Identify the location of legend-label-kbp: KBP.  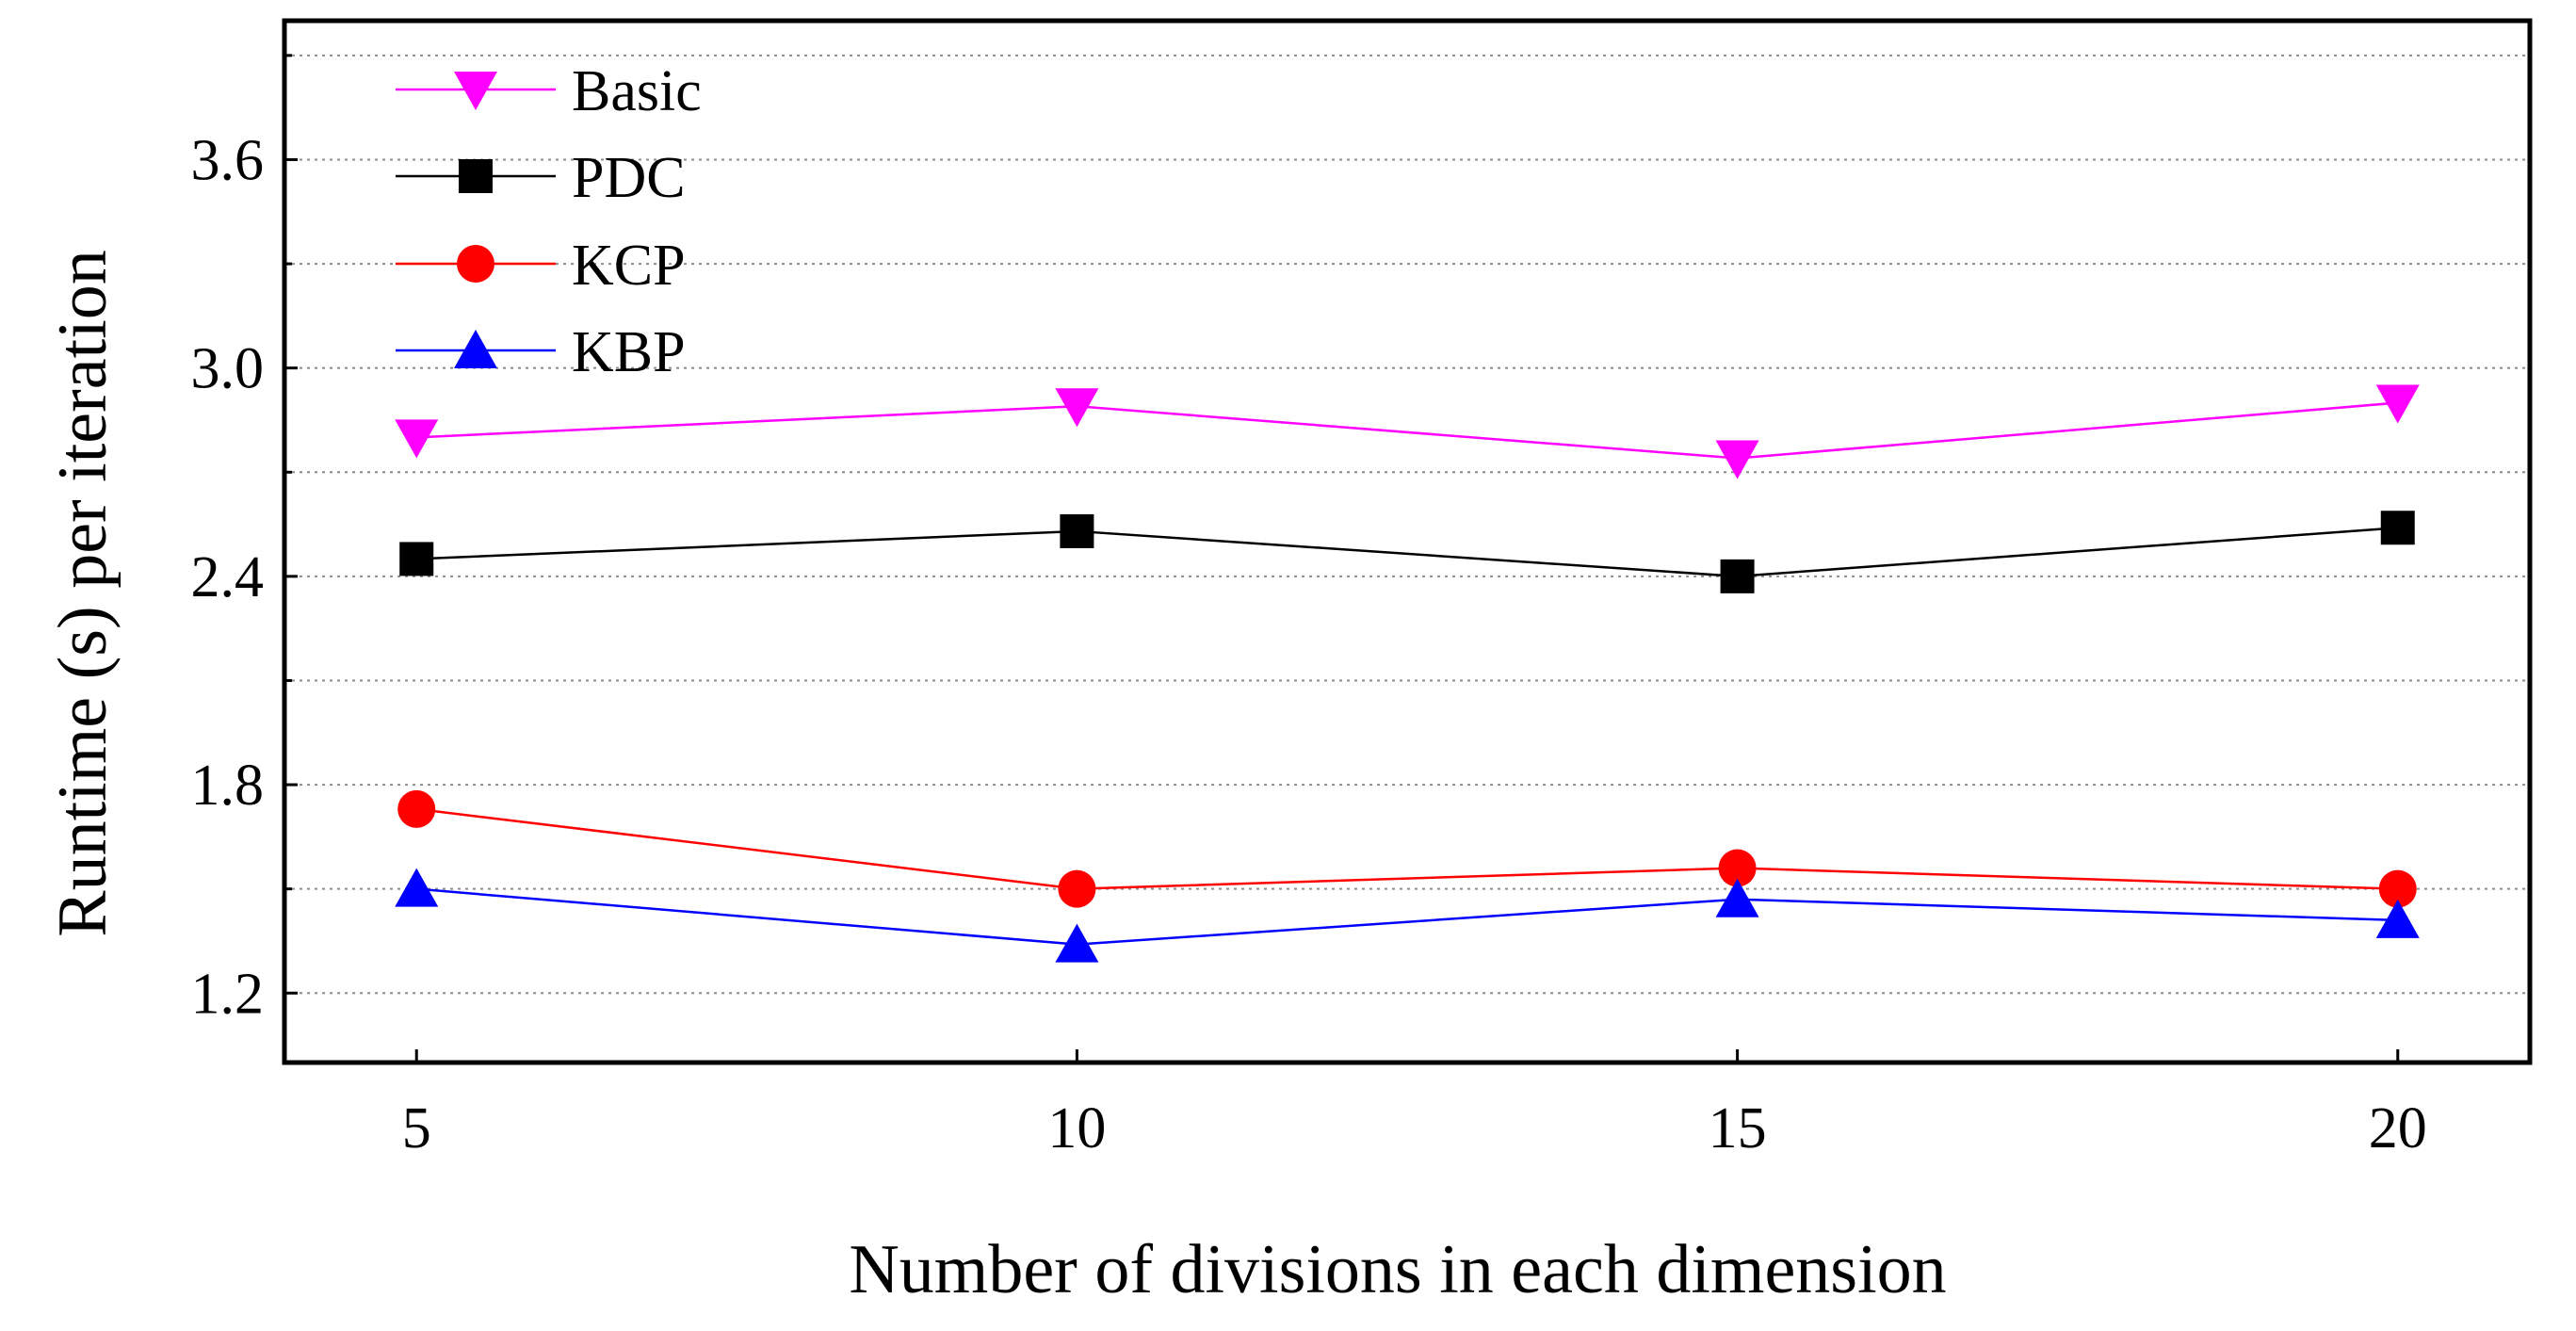
(629, 352).